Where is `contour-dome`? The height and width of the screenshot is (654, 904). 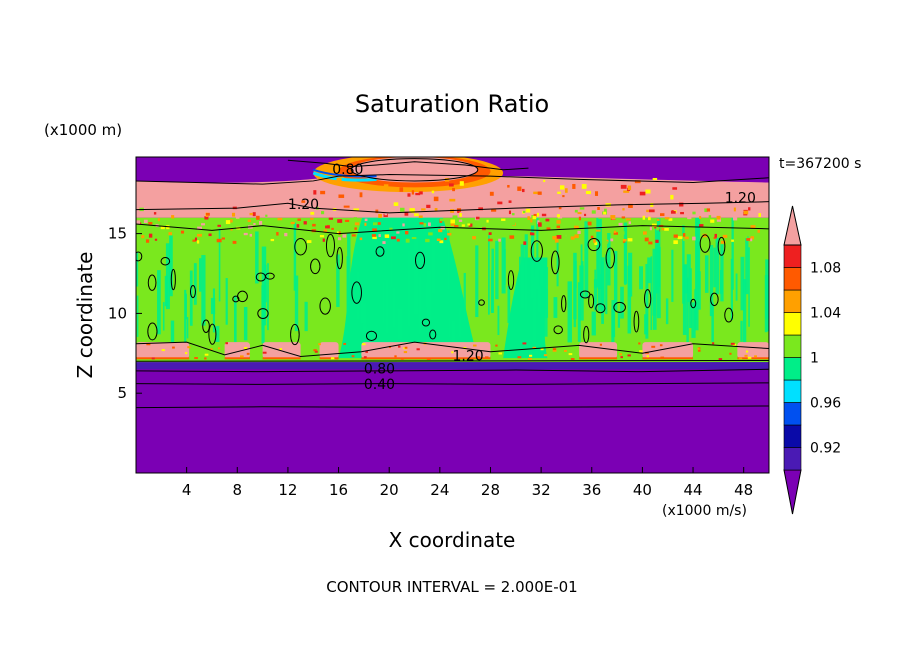
contour-dome is located at coordinates (414, 170).